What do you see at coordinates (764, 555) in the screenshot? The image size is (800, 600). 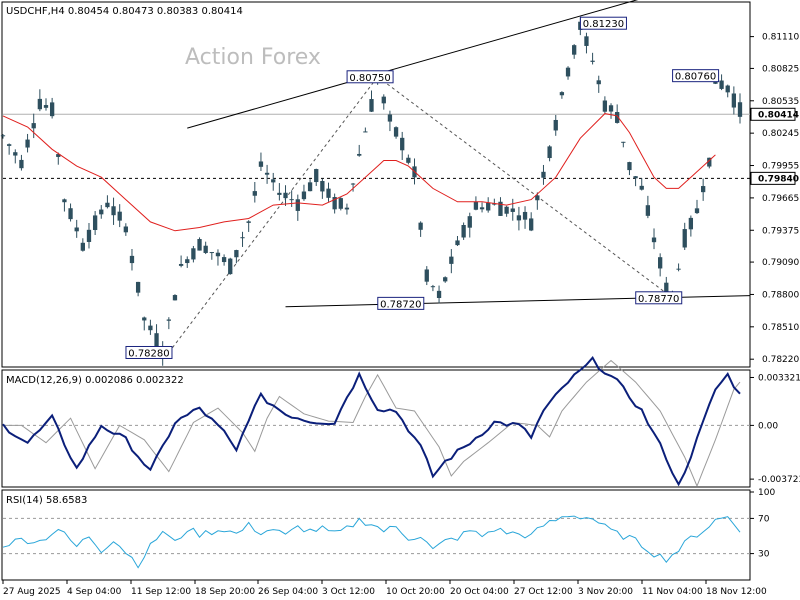 I see `rsi-tick-label: 30` at bounding box center [764, 555].